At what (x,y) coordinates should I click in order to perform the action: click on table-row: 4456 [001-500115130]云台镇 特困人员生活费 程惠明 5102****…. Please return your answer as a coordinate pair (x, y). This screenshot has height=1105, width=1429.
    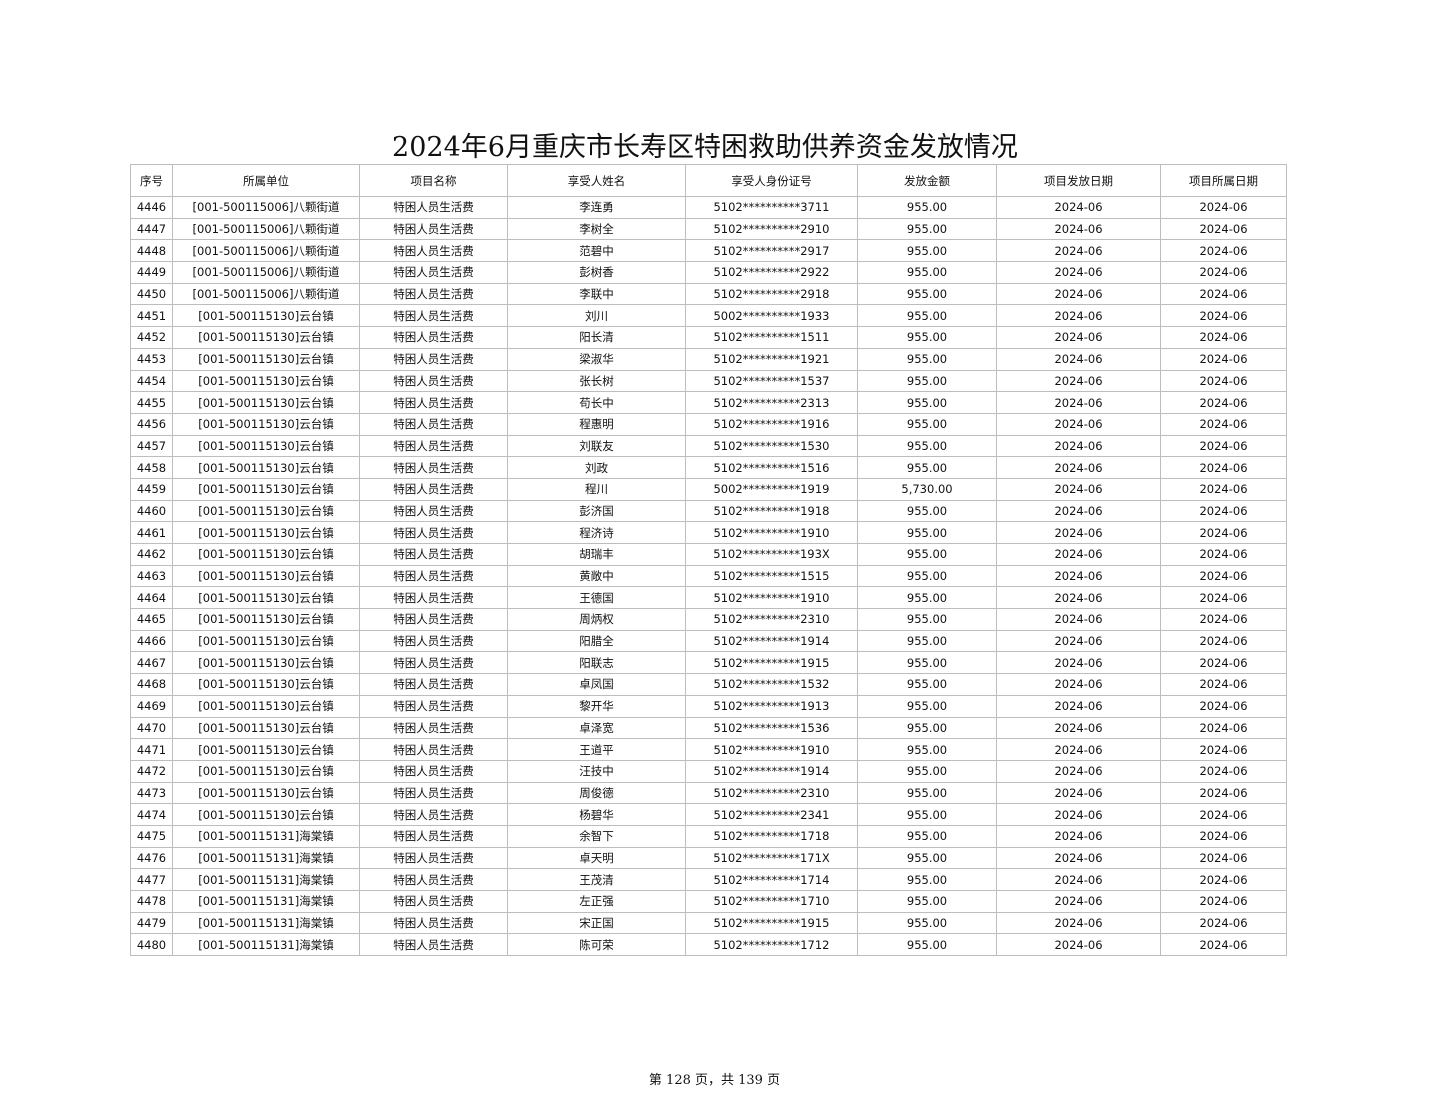
    Looking at the image, I should click on (708, 424).